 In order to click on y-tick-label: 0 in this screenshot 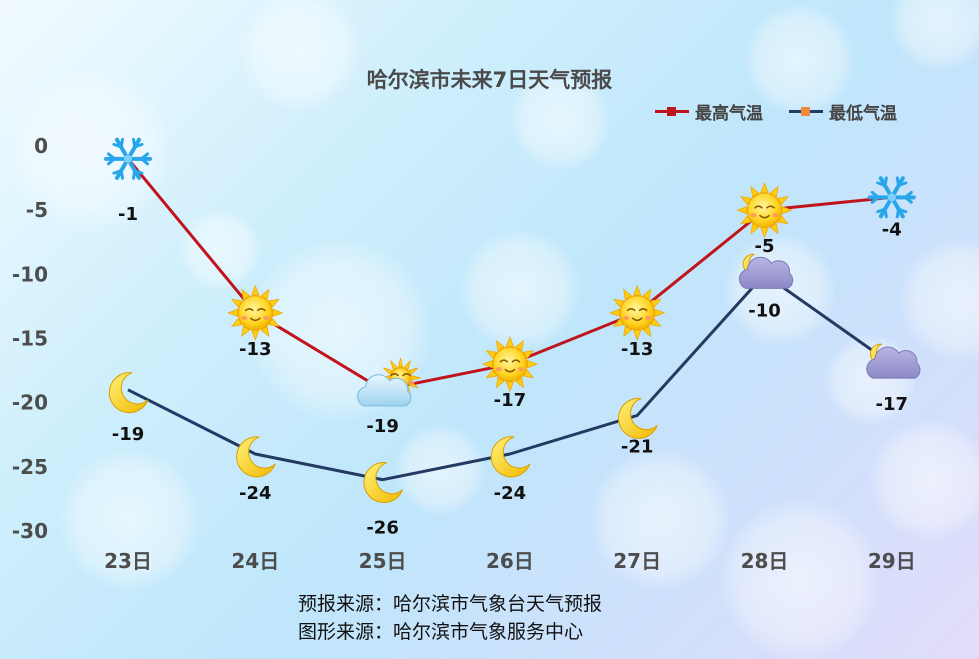, I will do `click(41, 146)`.